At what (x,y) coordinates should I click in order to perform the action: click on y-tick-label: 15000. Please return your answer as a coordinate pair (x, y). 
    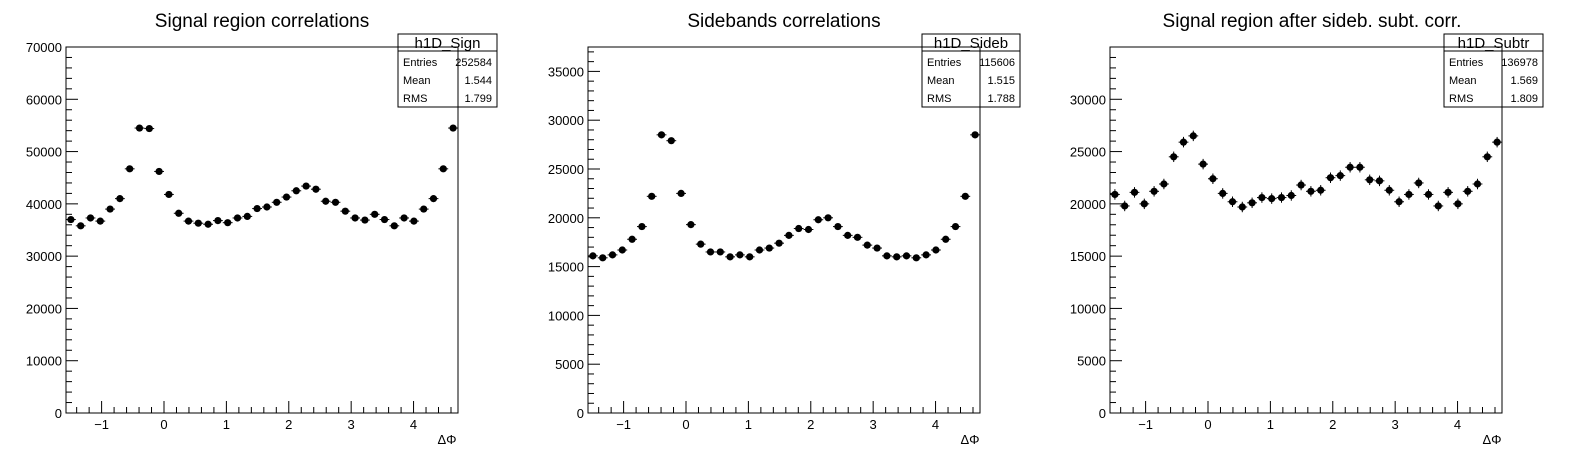
    Looking at the image, I should click on (566, 267).